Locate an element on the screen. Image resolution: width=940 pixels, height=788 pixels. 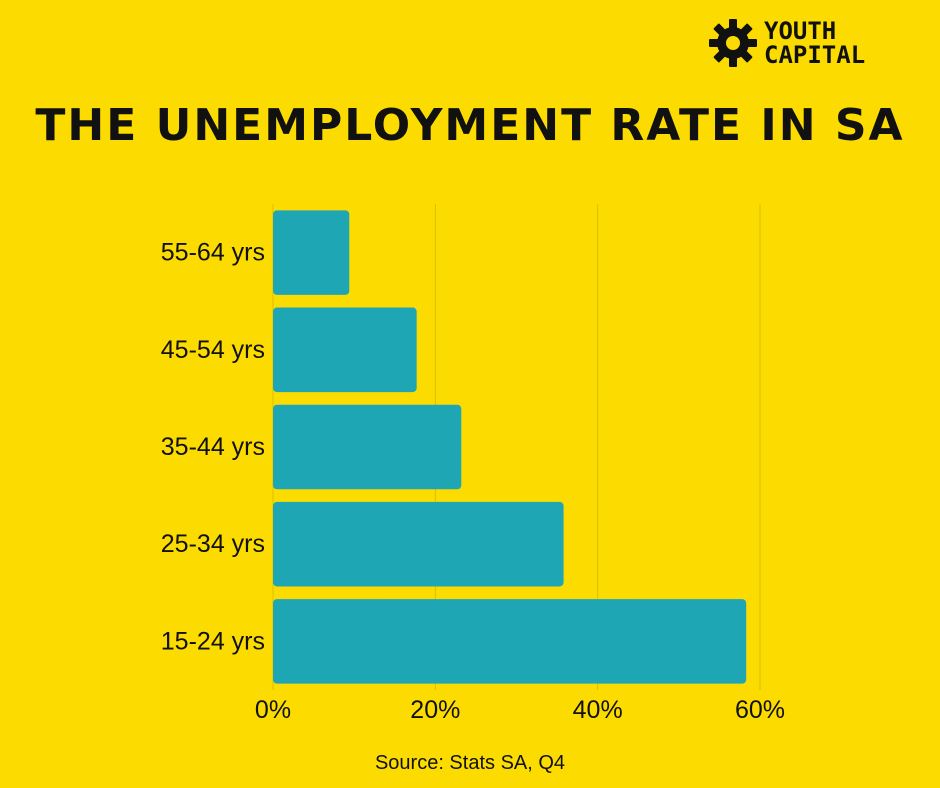
logo-text-line2: CAPITAL is located at coordinates (815, 55).